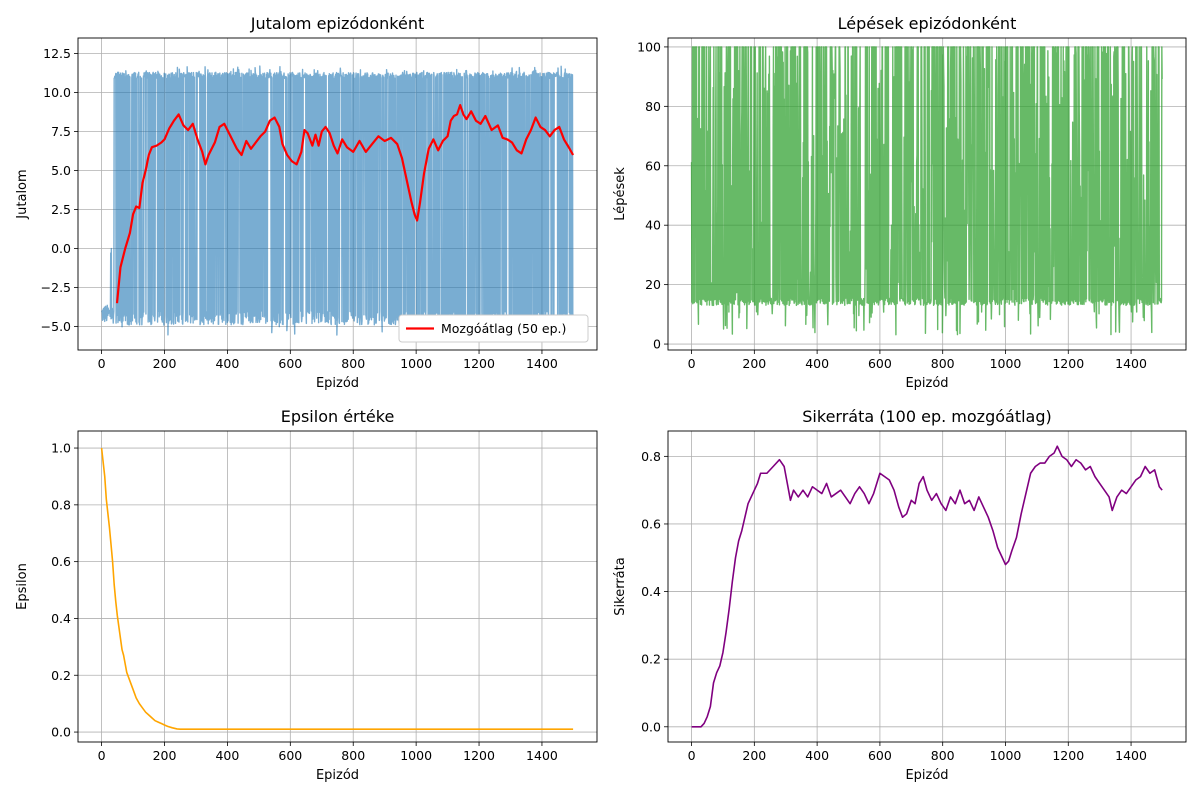  Describe the element at coordinates (61, 448) in the screenshot. I see `y-tick-label: 1.0` at that location.